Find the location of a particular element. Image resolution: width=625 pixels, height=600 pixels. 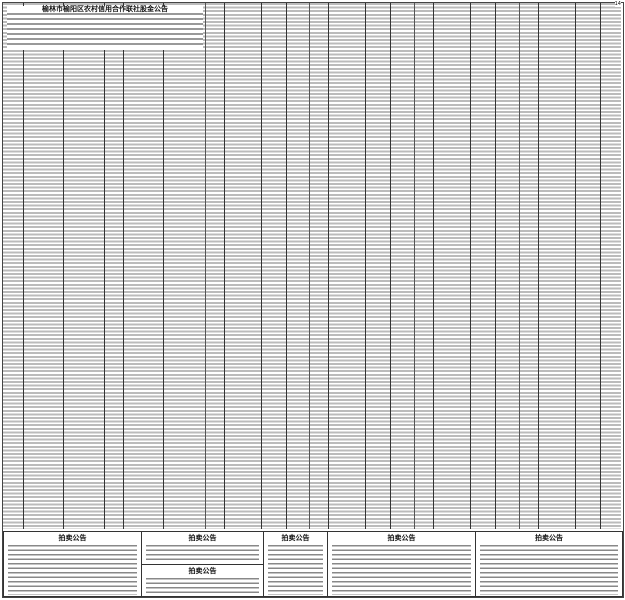

notice-5: 拍卖公告 is located at coordinates (401, 564).